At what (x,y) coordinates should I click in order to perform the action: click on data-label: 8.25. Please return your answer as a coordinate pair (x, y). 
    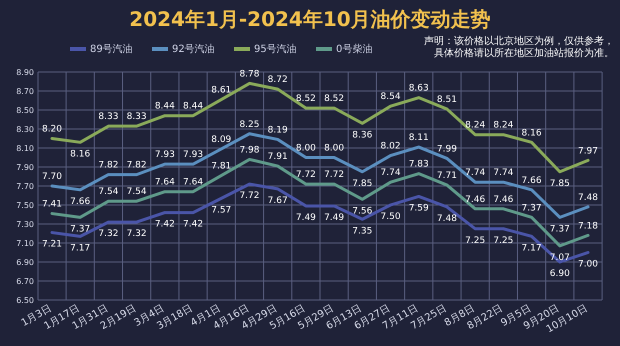
    Looking at the image, I should click on (249, 125).